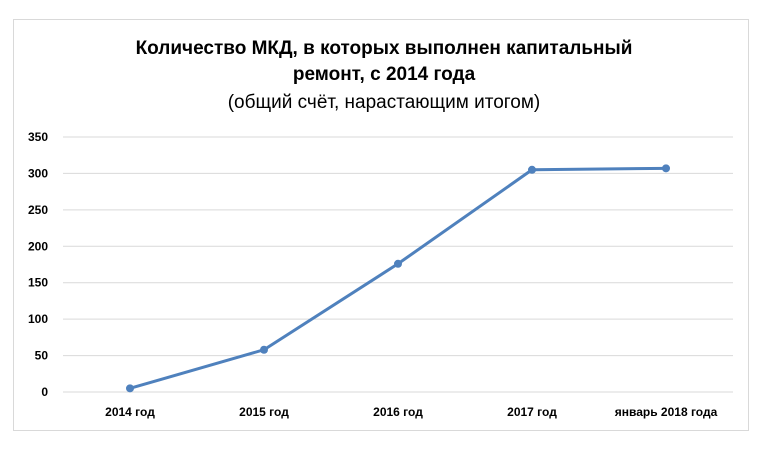 The height and width of the screenshot is (458, 768). I want to click on x-tick-label: 2016 год, so click(398, 412).